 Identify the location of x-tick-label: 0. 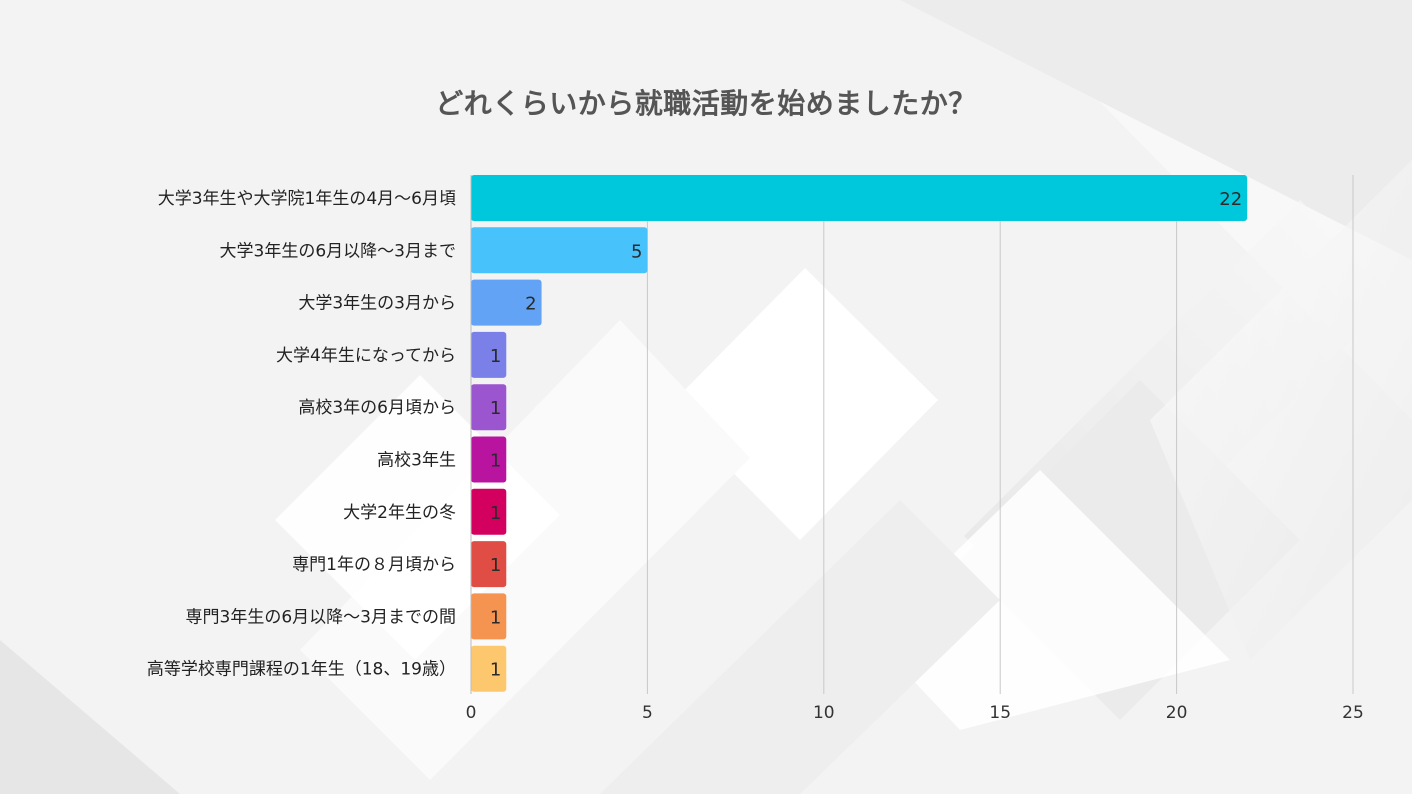
(471, 713).